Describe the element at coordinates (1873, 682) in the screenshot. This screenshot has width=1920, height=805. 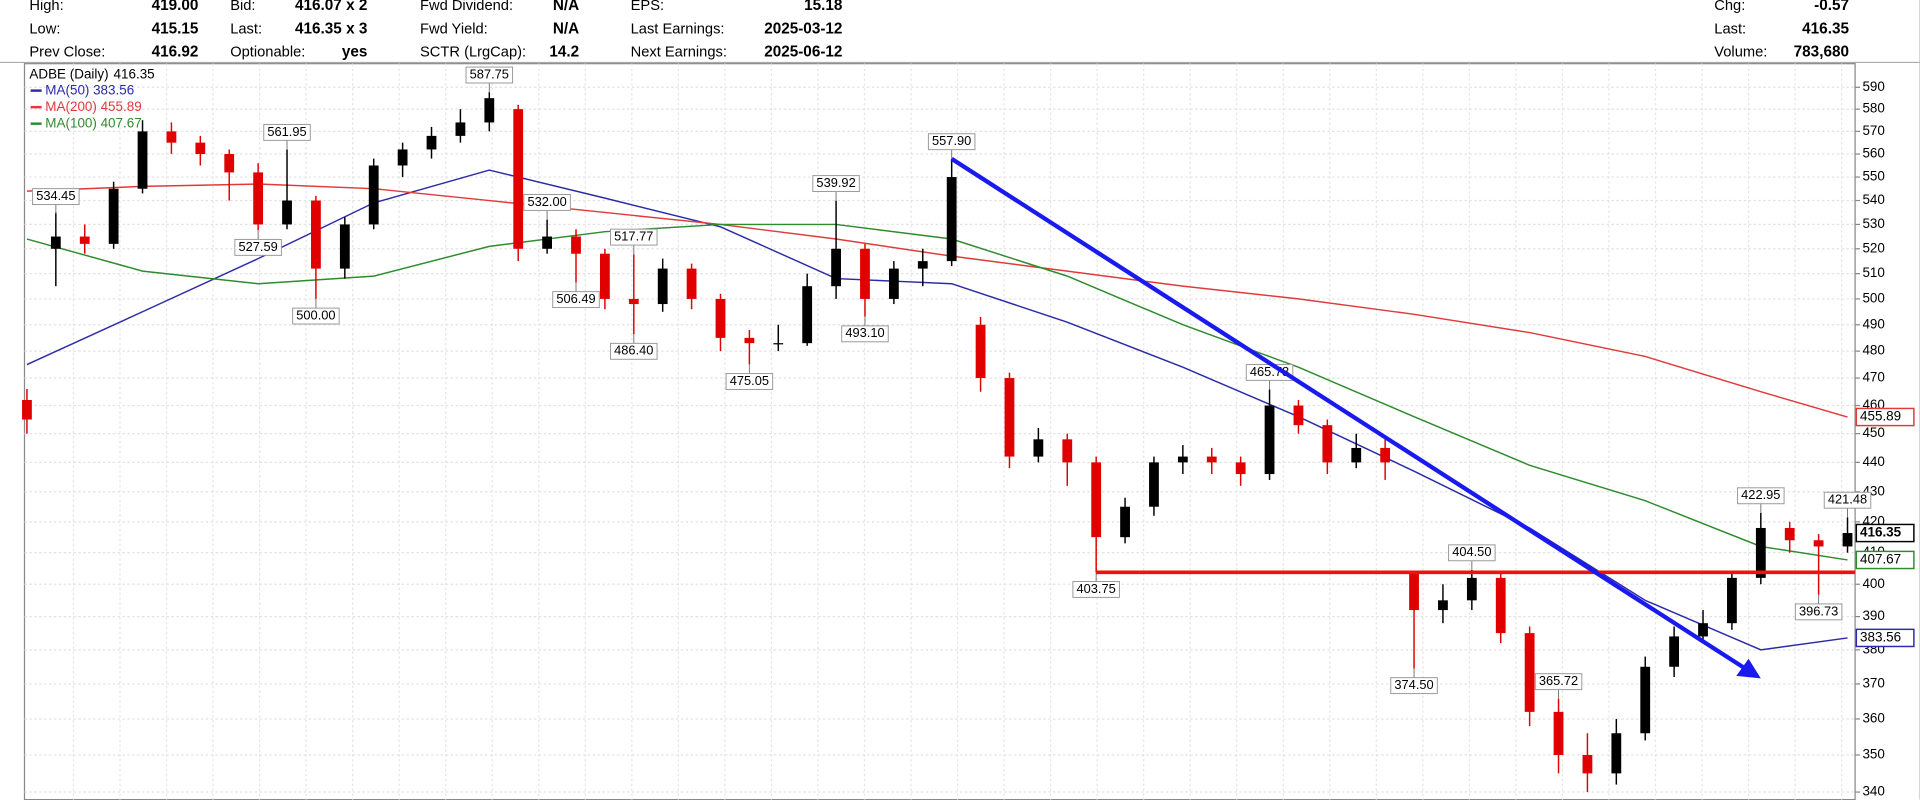
I see `y-tick-label: 370` at that location.